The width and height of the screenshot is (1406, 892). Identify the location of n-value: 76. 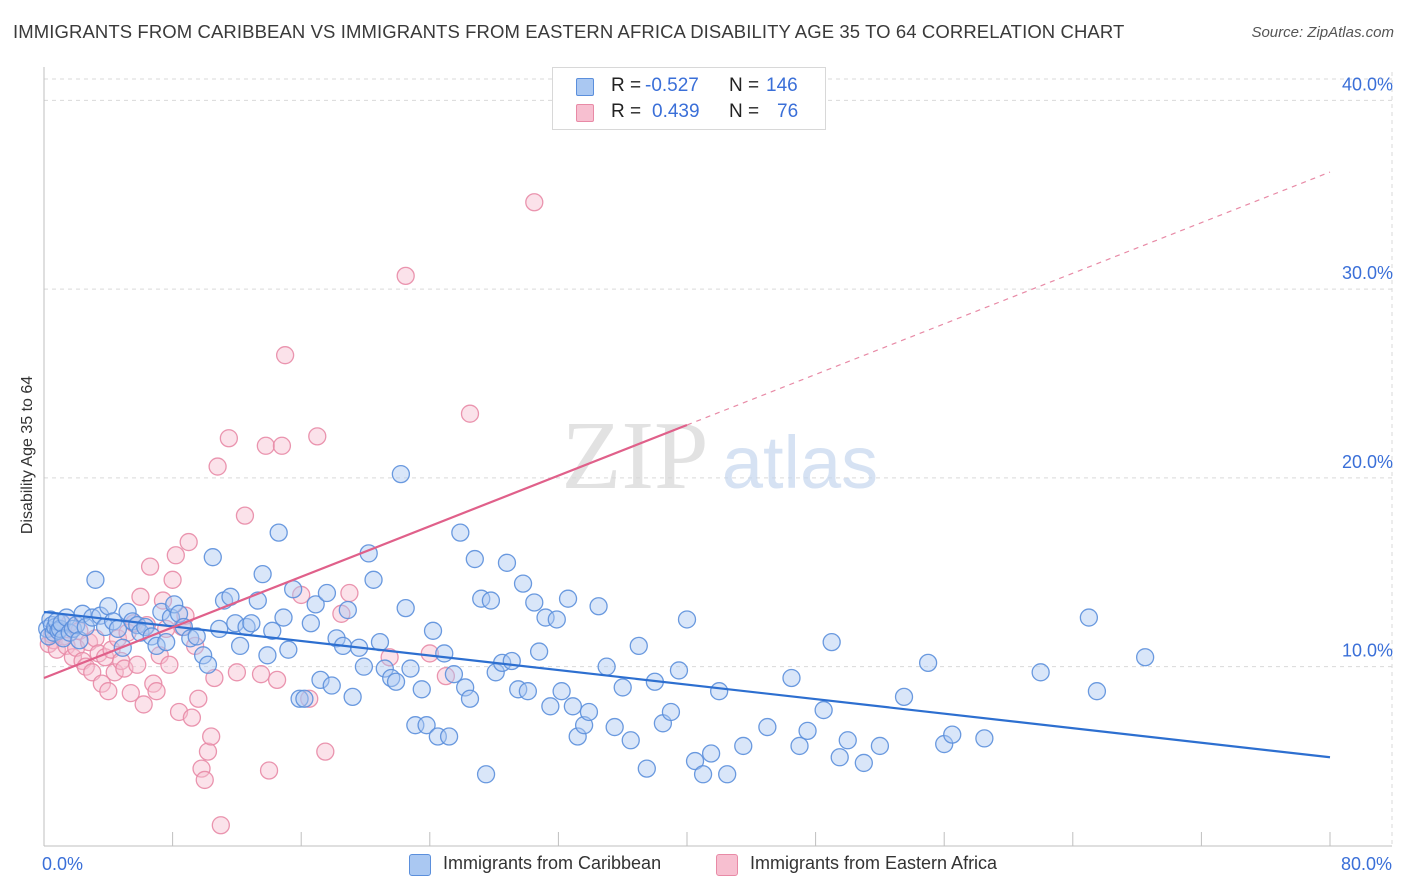
(788, 111).